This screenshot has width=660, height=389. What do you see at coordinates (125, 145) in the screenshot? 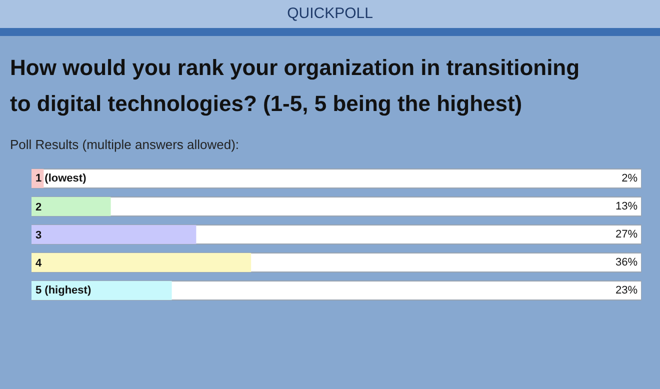
I see `text: Poll Results (multiple answers allowed):` at bounding box center [125, 145].